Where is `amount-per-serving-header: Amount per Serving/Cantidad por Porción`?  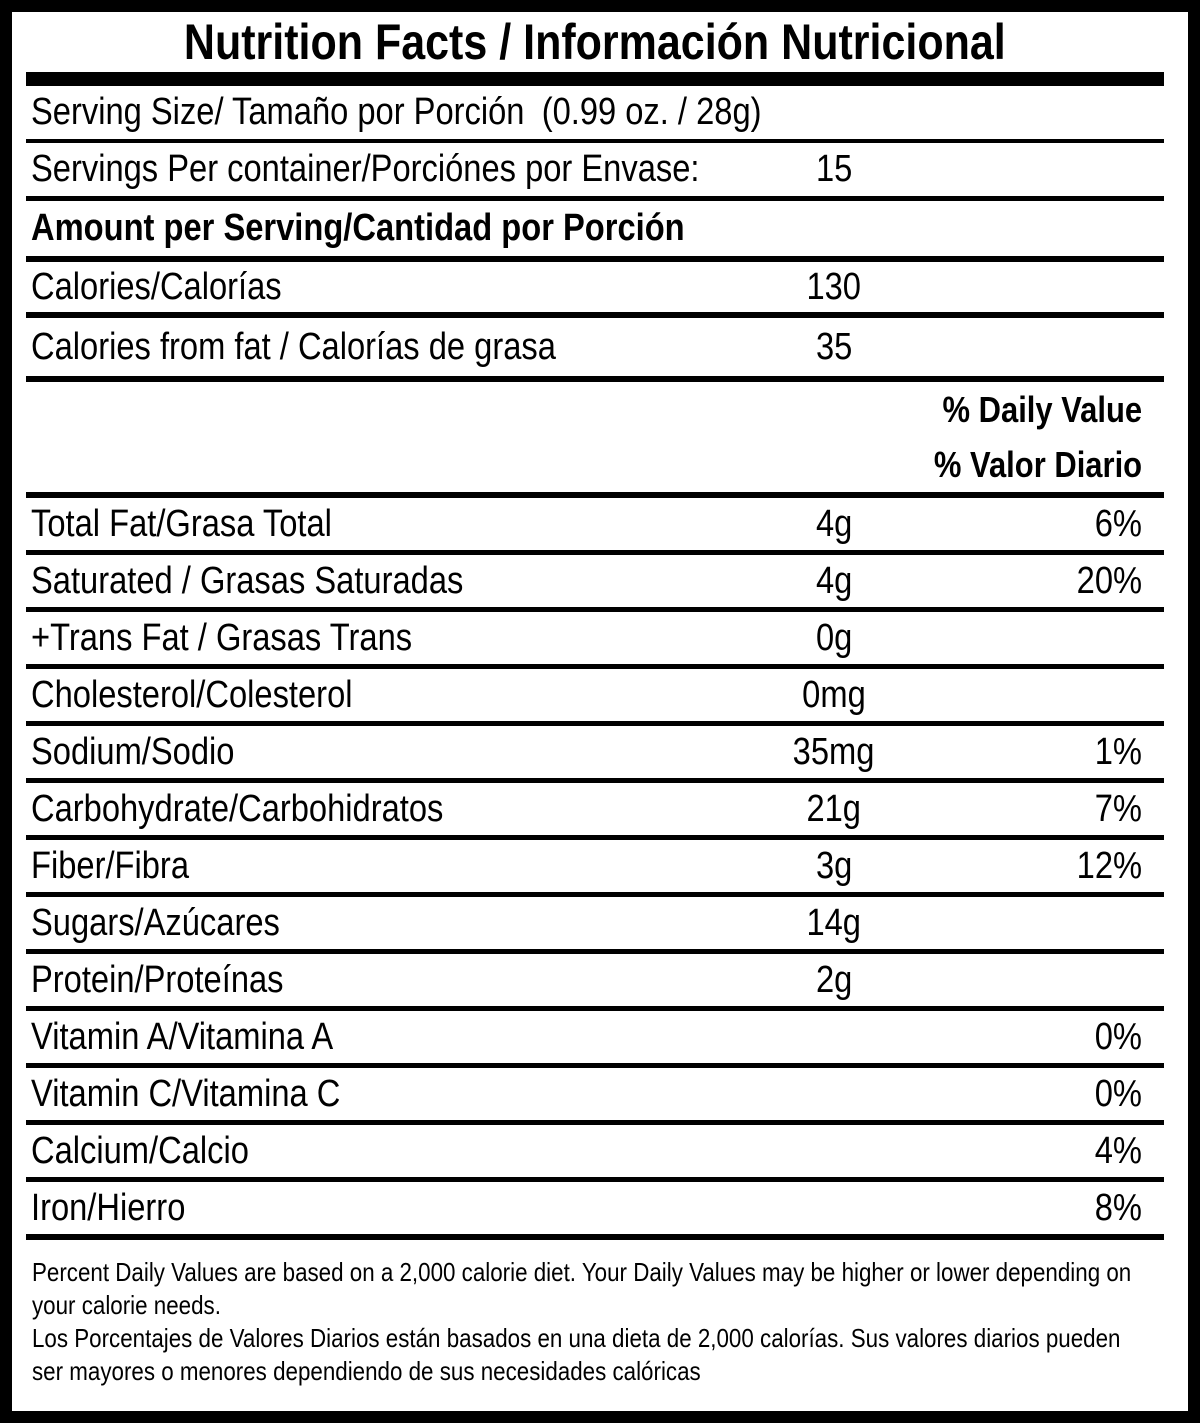
amount-per-serving-header: Amount per Serving/Cantidad por Porción is located at coordinates (358, 228).